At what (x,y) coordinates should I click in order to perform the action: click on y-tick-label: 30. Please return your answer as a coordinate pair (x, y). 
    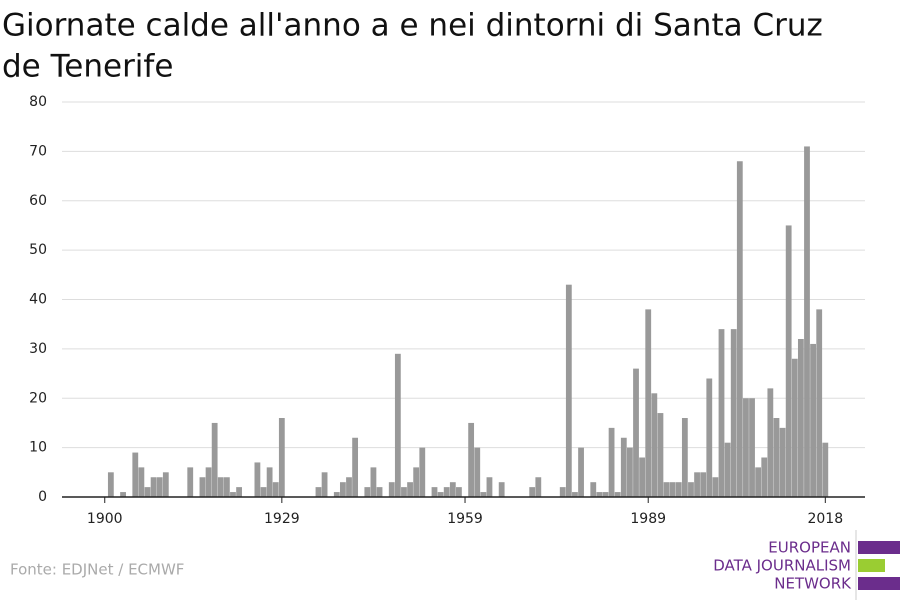
    Looking at the image, I should click on (38, 349).